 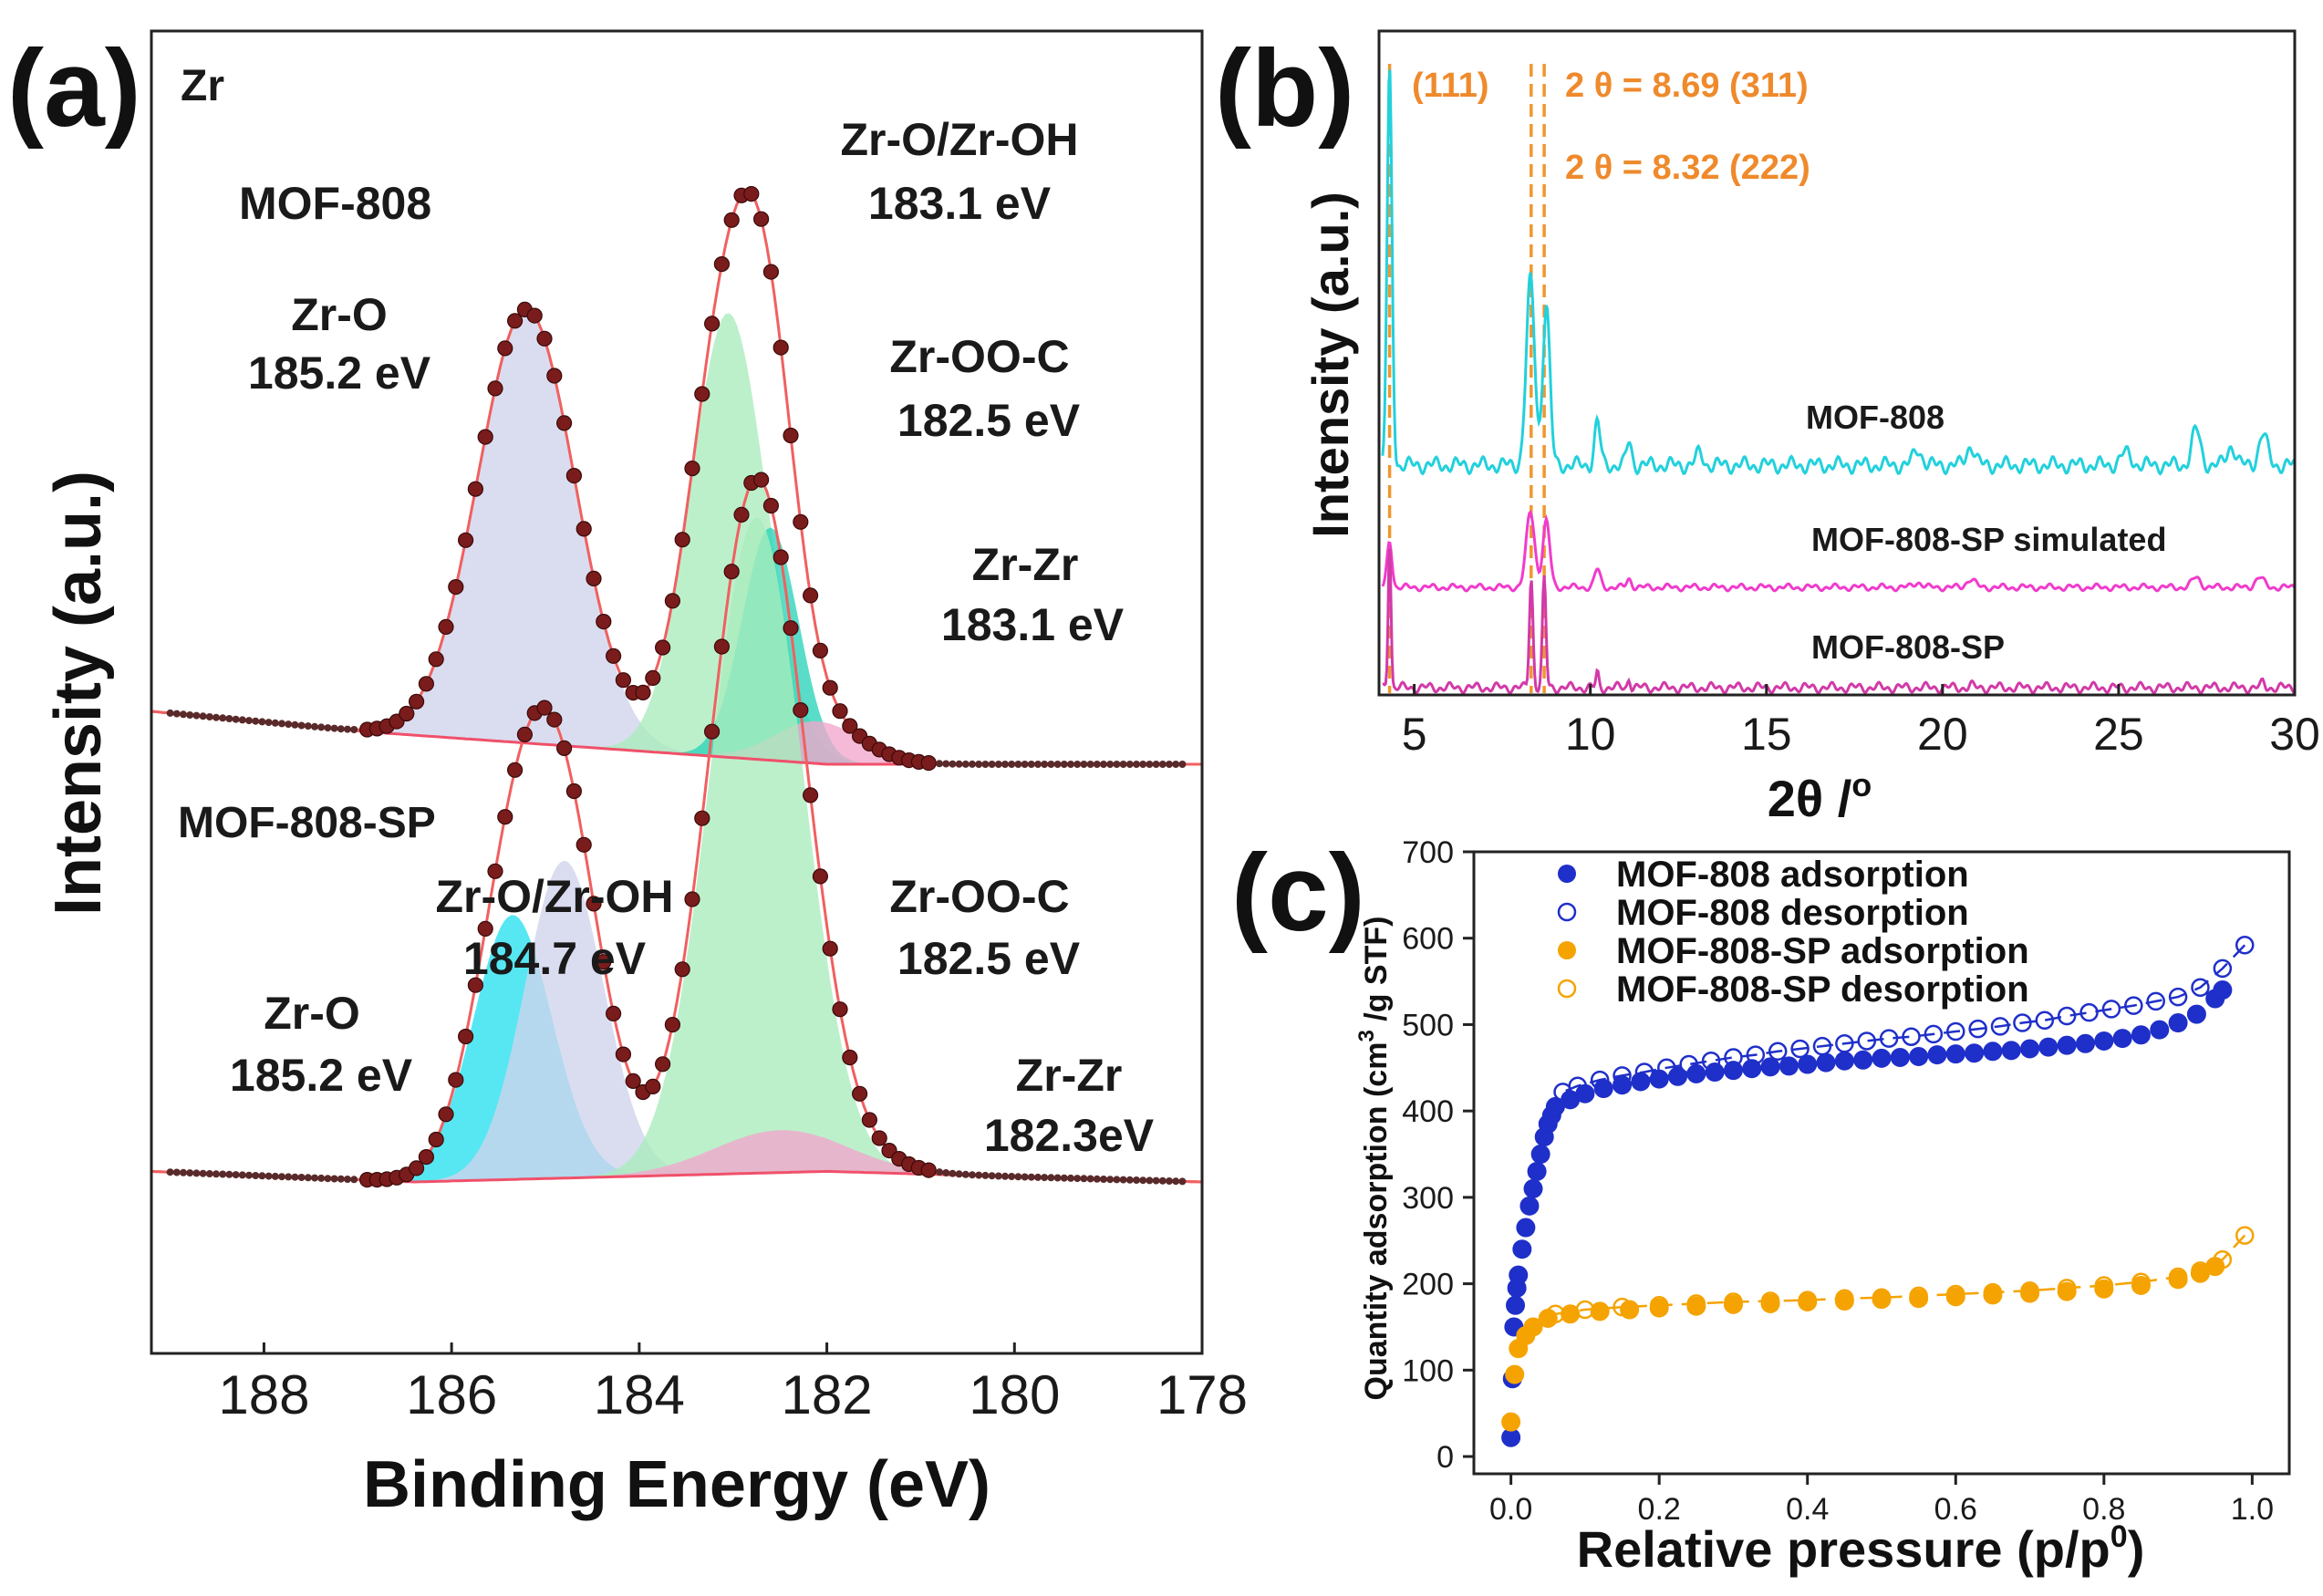 What do you see at coordinates (2252, 1509) in the screenshot?
I see `x-tick-label: 1.0` at bounding box center [2252, 1509].